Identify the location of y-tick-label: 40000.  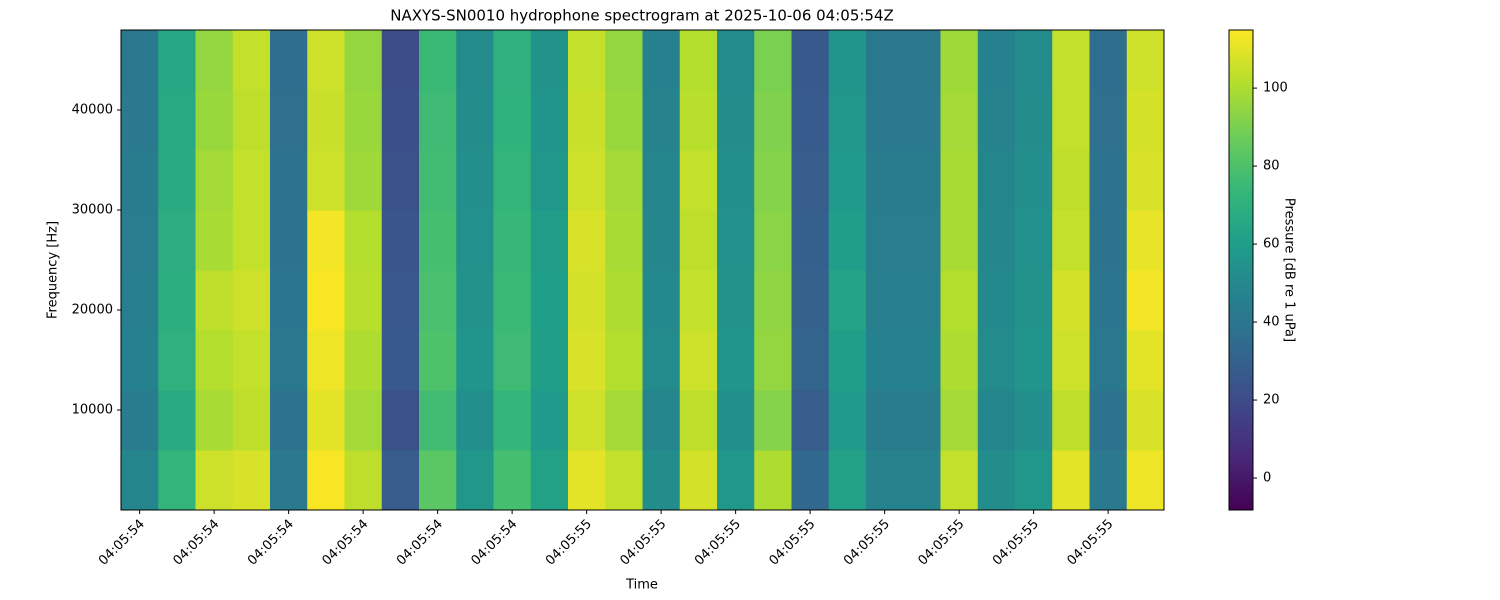
(92, 110).